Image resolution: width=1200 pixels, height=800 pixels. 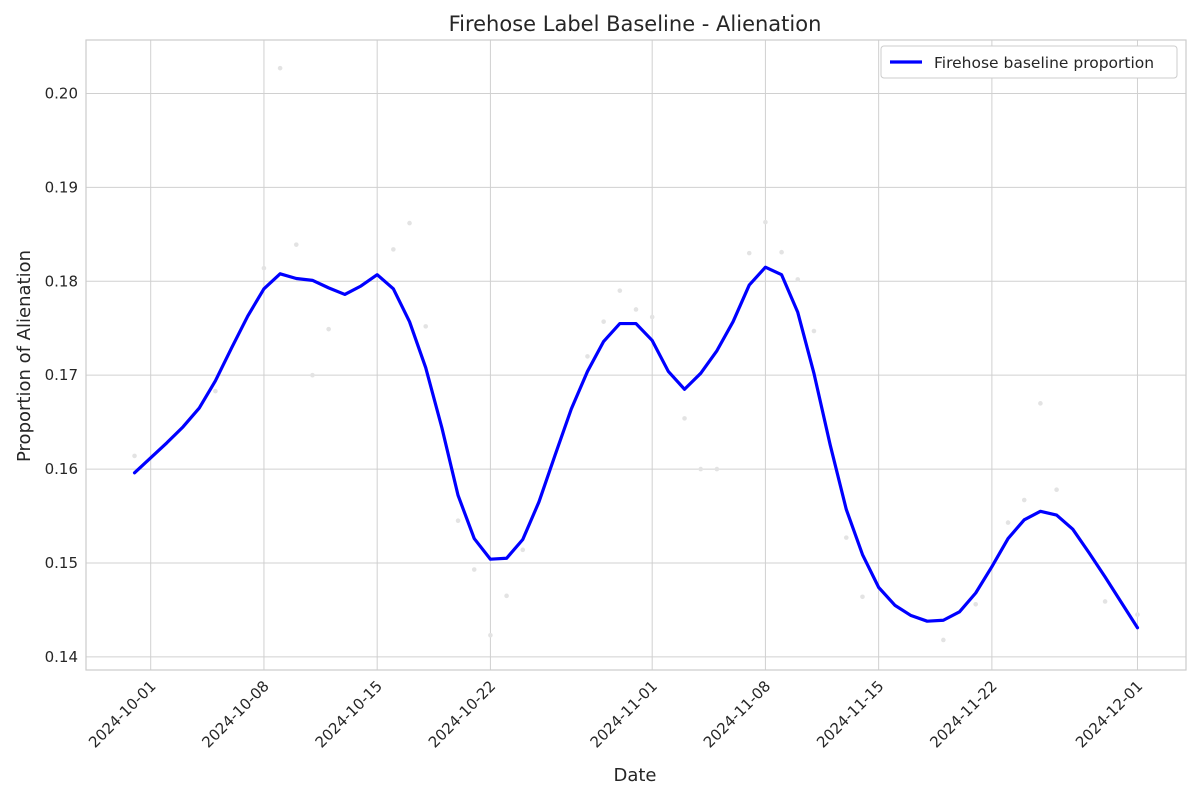 I want to click on y-tick-label: 0.14, so click(x=61, y=657).